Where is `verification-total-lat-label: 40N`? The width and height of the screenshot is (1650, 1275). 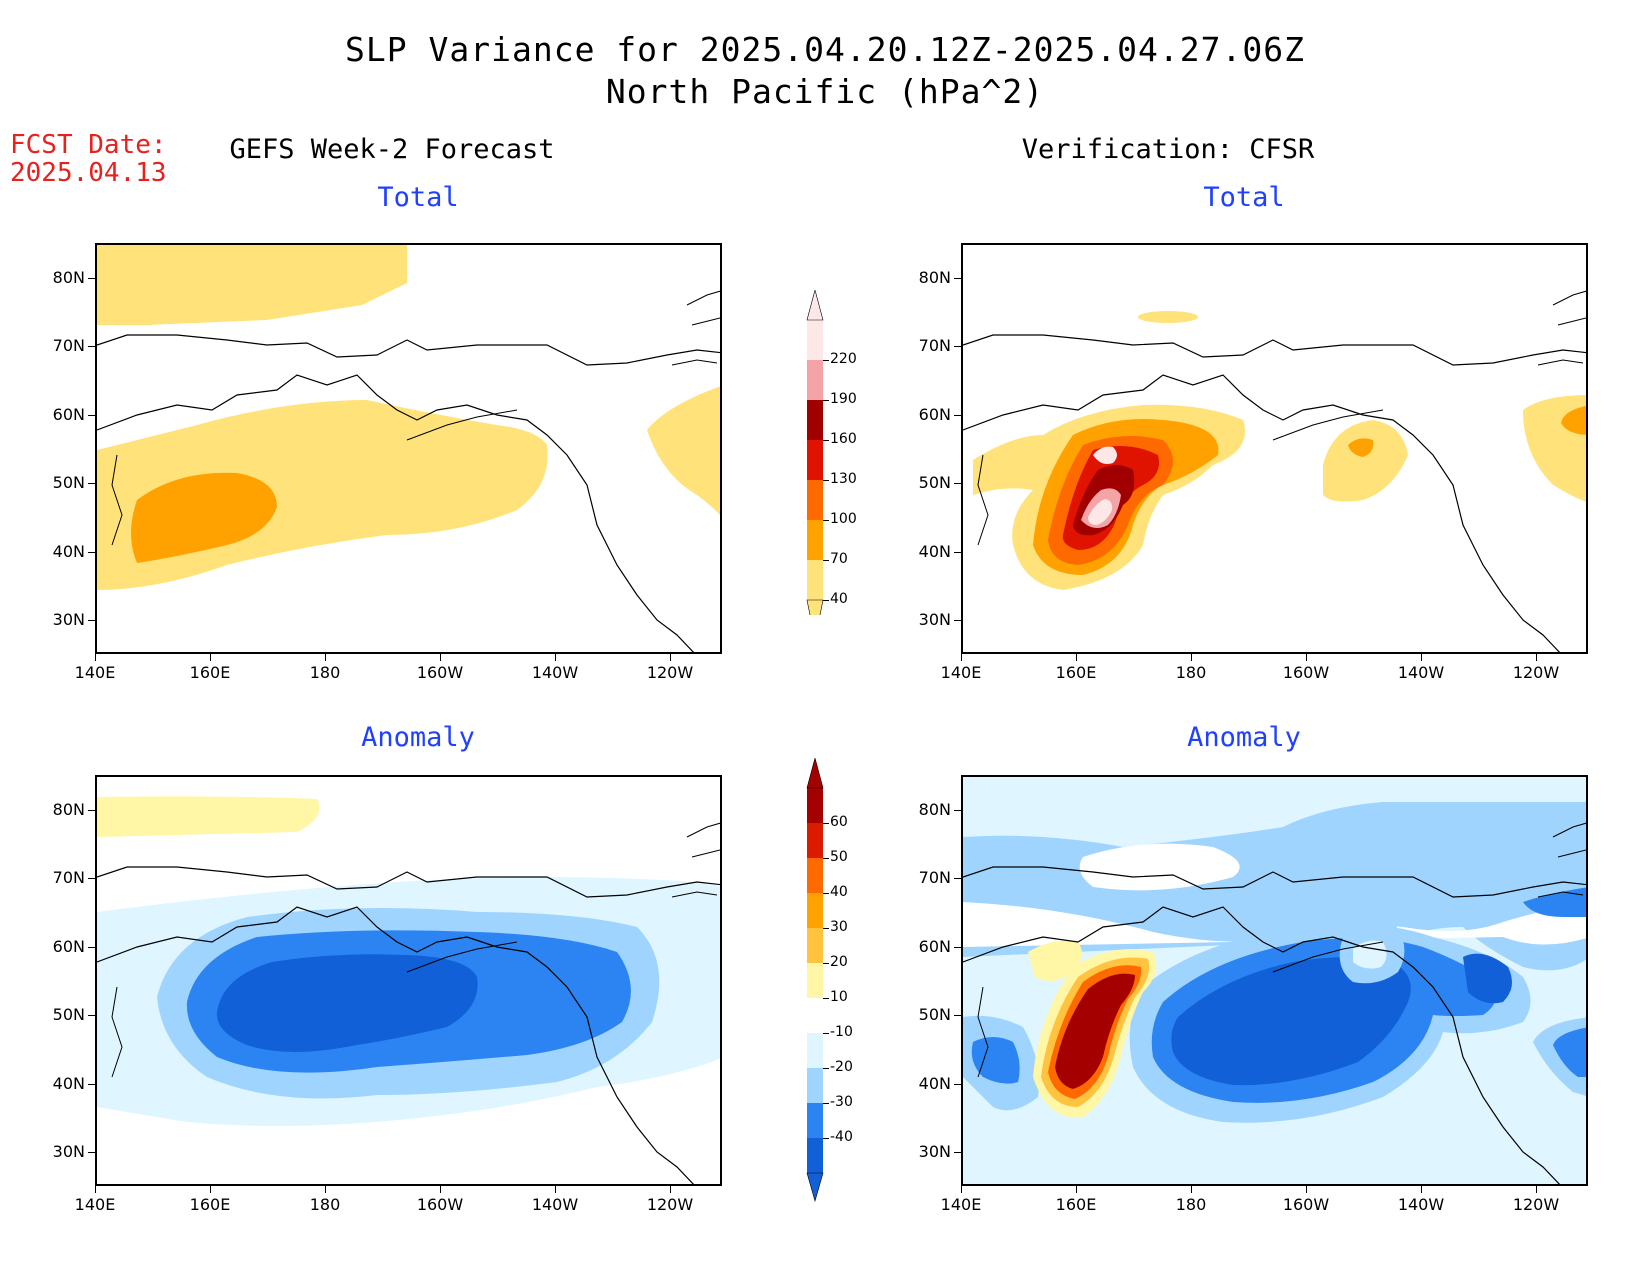 verification-total-lat-label: 40N is located at coordinates (934, 551).